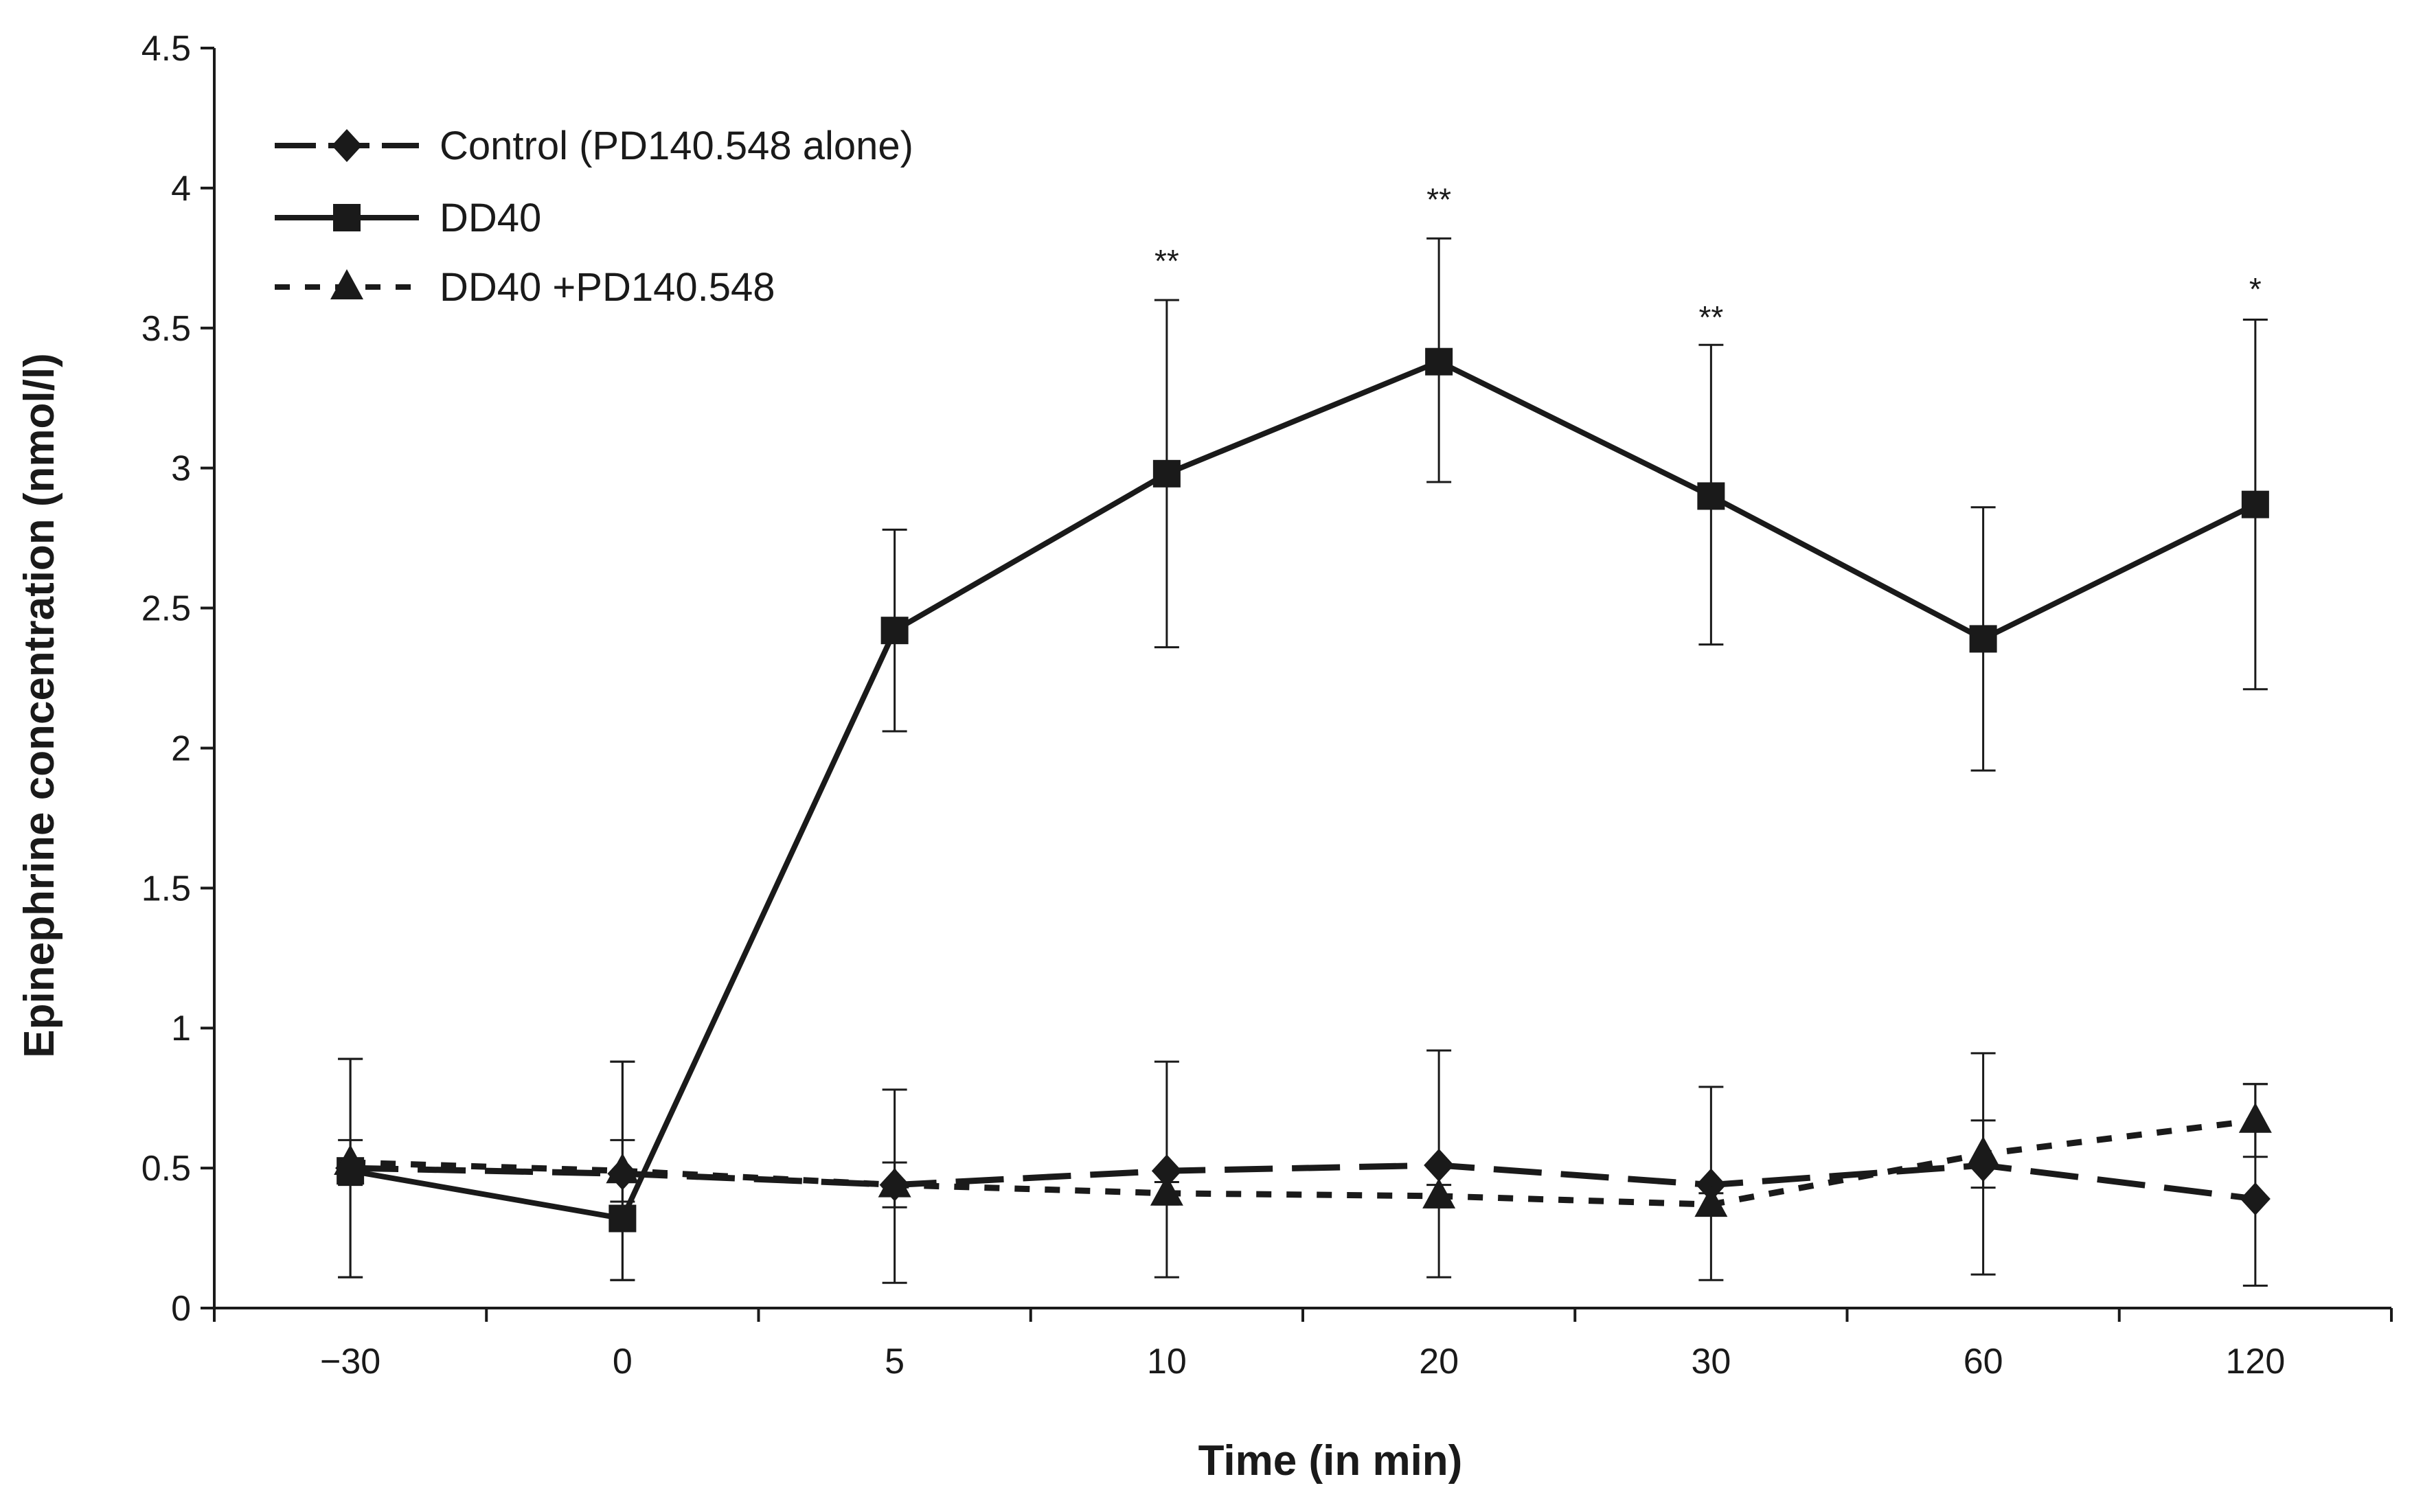 This screenshot has width=2412, height=1512. What do you see at coordinates (346, 284) in the screenshot?
I see `legend-marker-triangle` at bounding box center [346, 284].